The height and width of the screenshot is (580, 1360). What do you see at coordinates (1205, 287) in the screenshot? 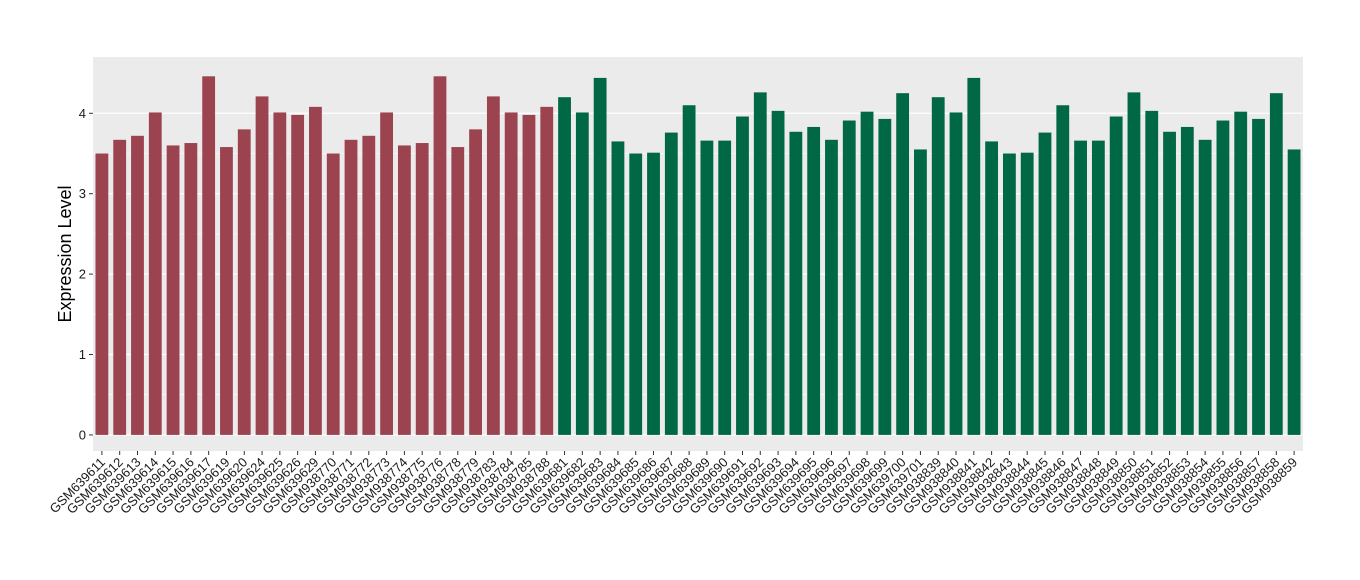
I see `bar-GSM938854` at bounding box center [1205, 287].